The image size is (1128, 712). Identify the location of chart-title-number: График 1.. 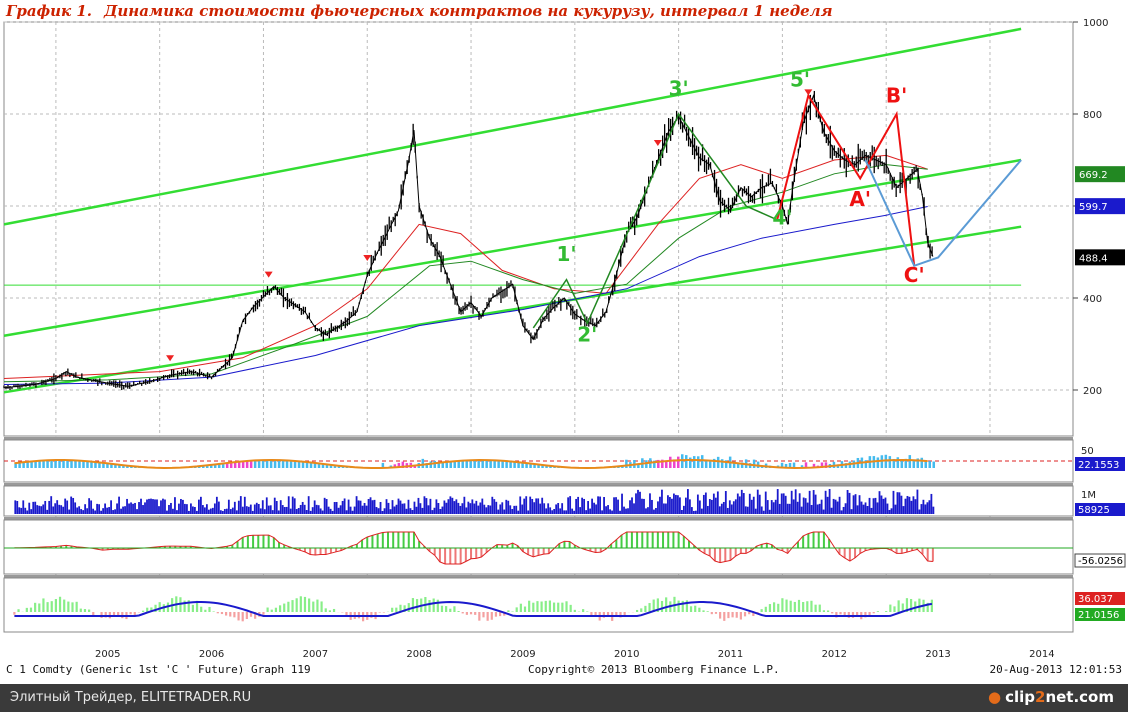
(49, 11).